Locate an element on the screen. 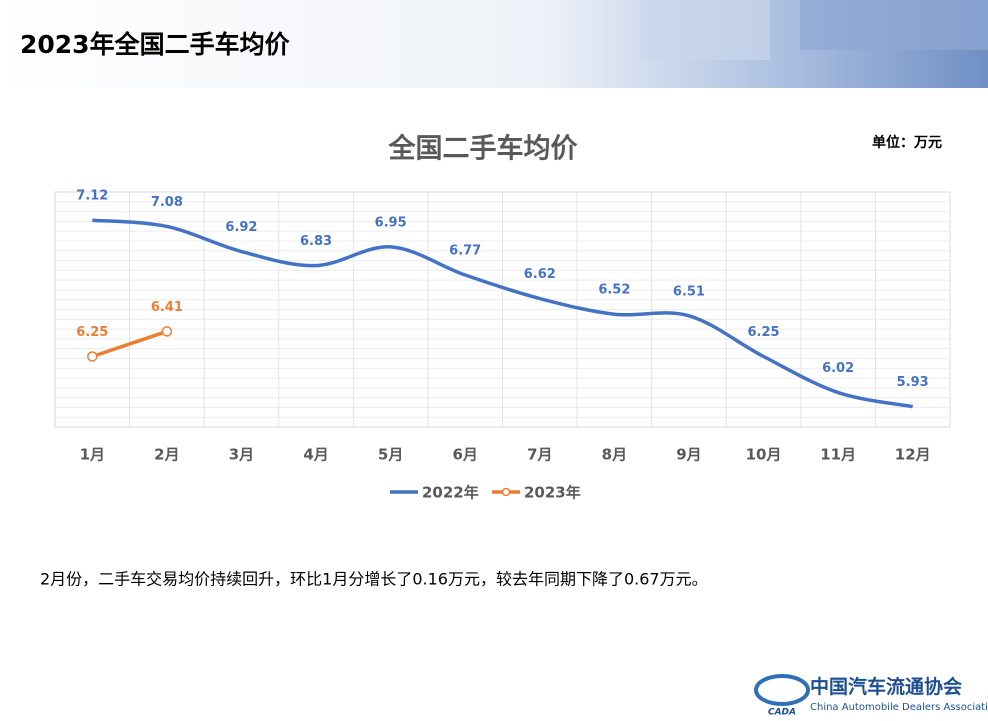  legend-label: 2022年 is located at coordinates (450, 493).